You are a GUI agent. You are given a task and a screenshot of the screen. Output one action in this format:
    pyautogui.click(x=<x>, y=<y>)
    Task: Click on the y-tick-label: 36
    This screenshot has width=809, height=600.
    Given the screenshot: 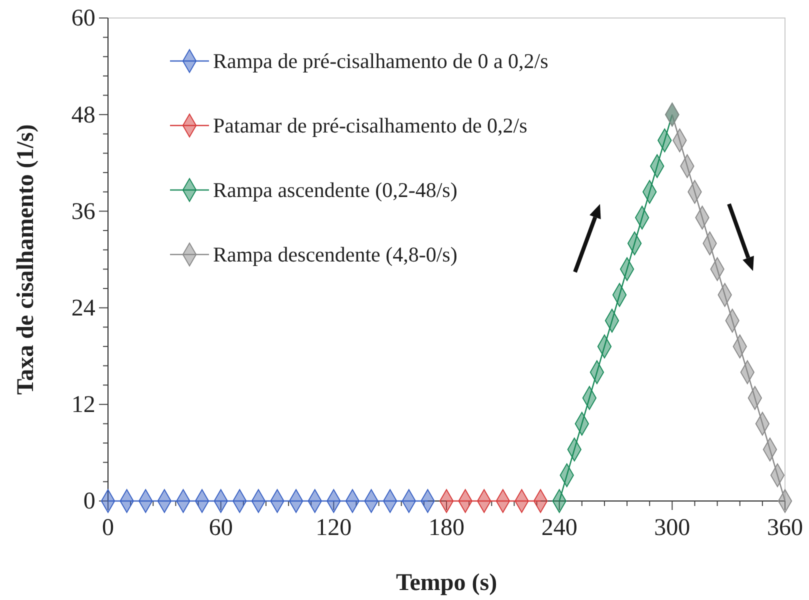 What is the action you would take?
    pyautogui.click(x=83, y=211)
    